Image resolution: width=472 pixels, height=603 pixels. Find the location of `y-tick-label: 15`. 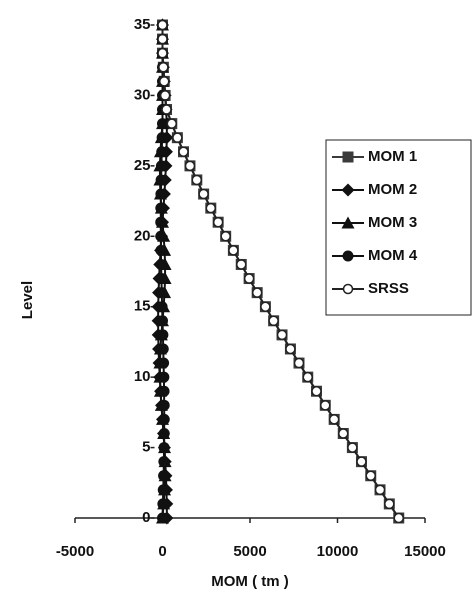

y-tick-label: 15 is located at coordinates (142, 306).